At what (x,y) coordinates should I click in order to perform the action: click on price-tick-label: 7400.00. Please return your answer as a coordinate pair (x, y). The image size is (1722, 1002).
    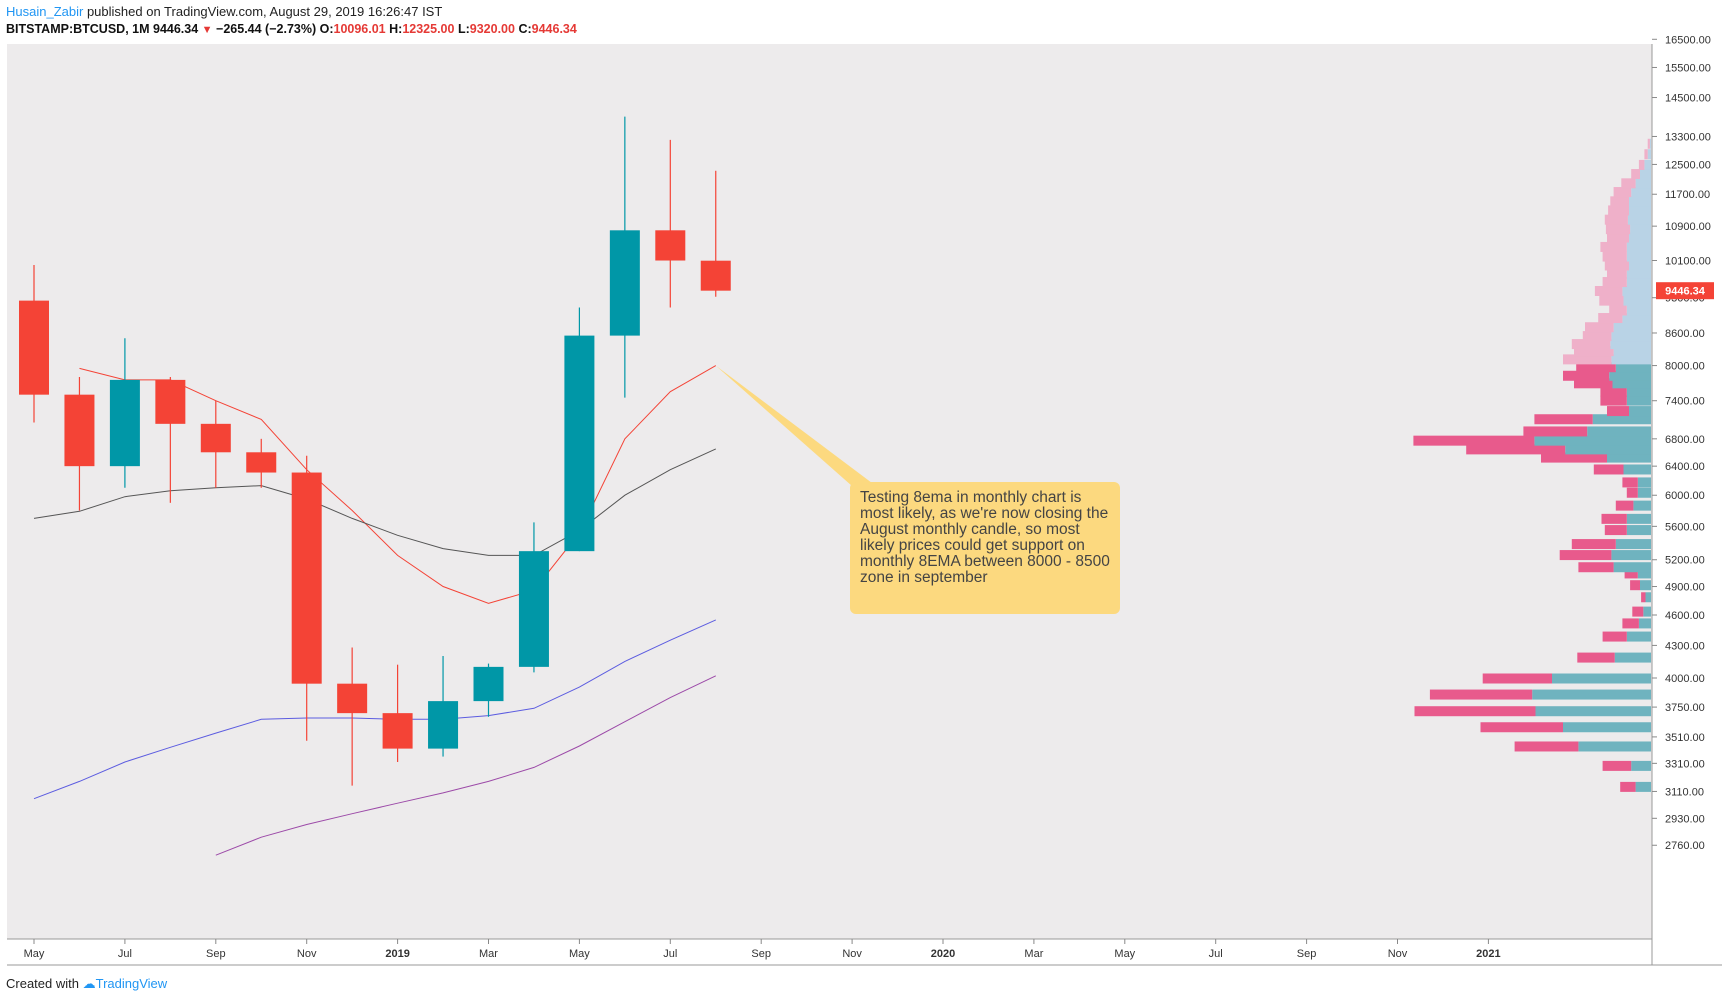
    Looking at the image, I should click on (1685, 402).